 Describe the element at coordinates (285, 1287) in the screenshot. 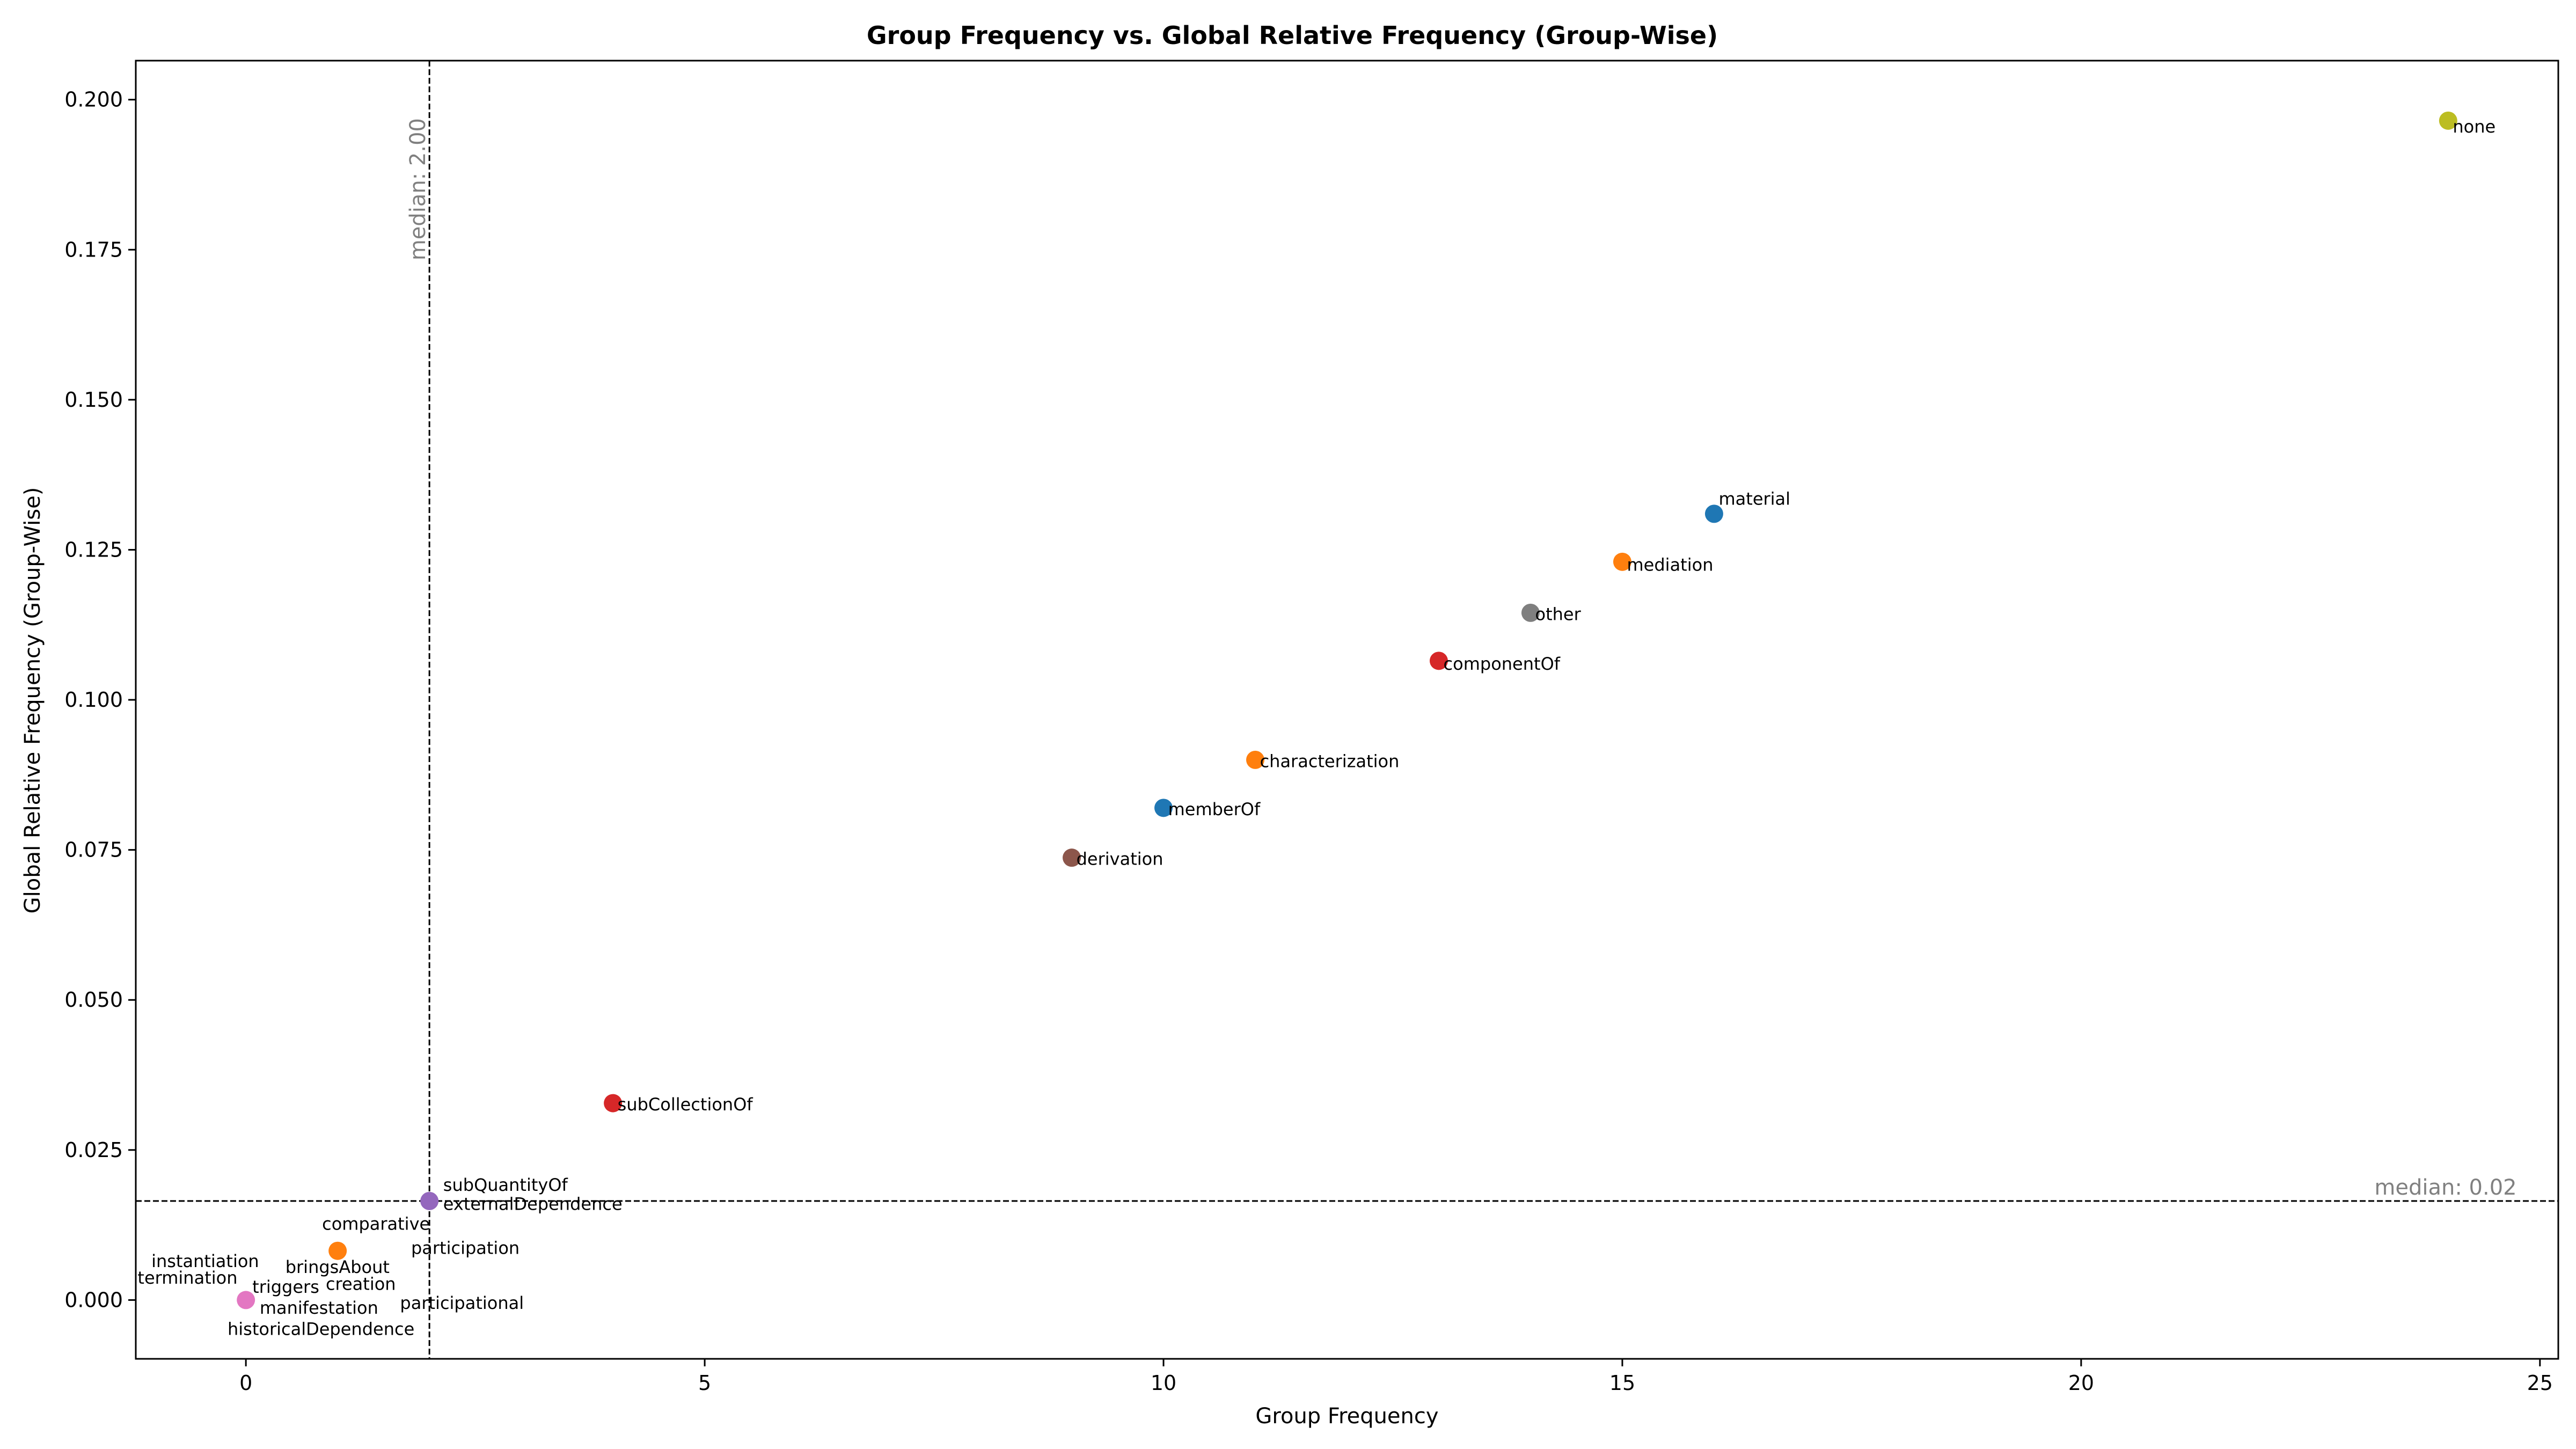

I see `point-label: triggers` at that location.